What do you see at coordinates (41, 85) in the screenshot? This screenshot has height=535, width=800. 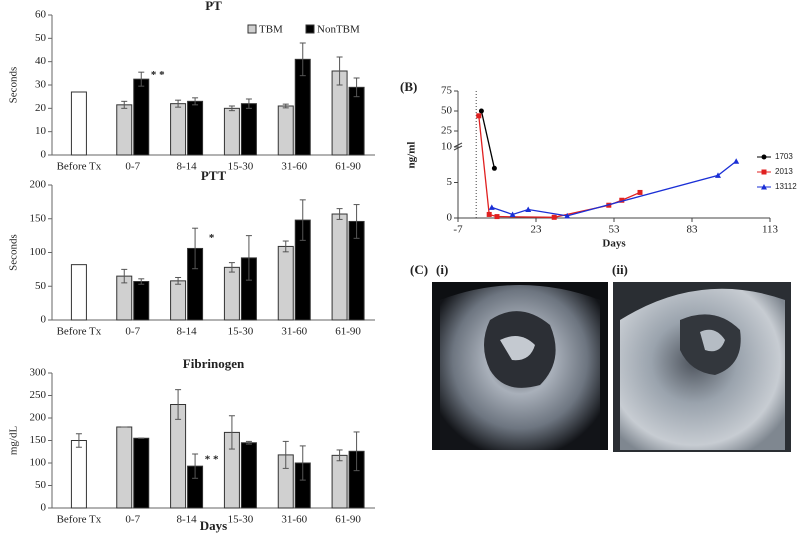 I see `y-tick-label: 30` at bounding box center [41, 85].